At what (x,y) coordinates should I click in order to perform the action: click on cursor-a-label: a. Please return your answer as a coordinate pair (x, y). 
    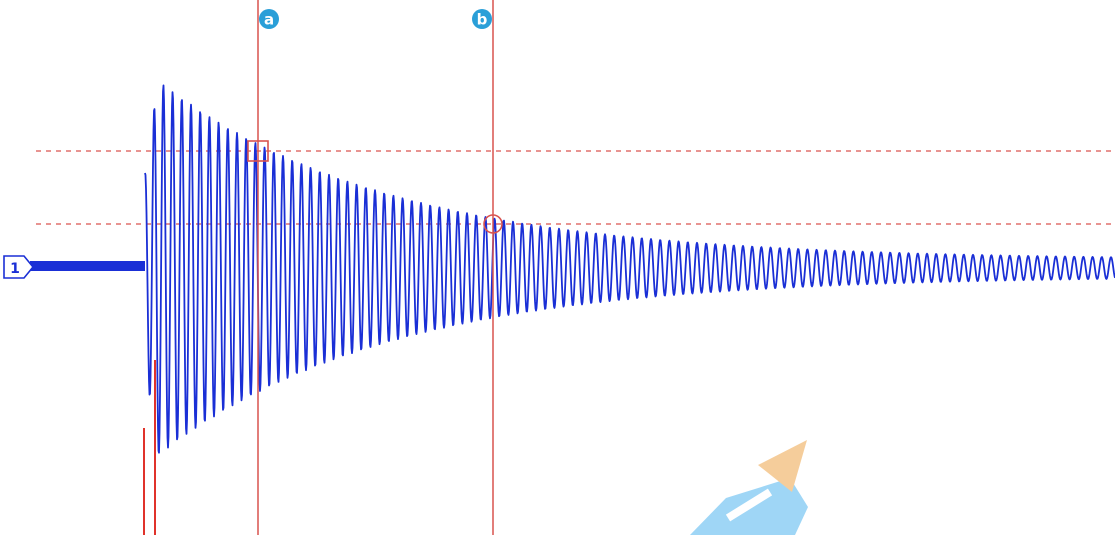
    Looking at the image, I should click on (269, 20).